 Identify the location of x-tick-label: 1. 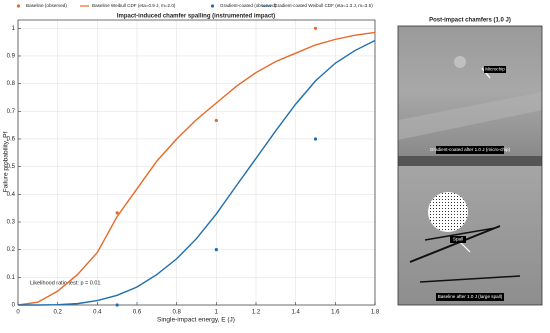
(217, 313).